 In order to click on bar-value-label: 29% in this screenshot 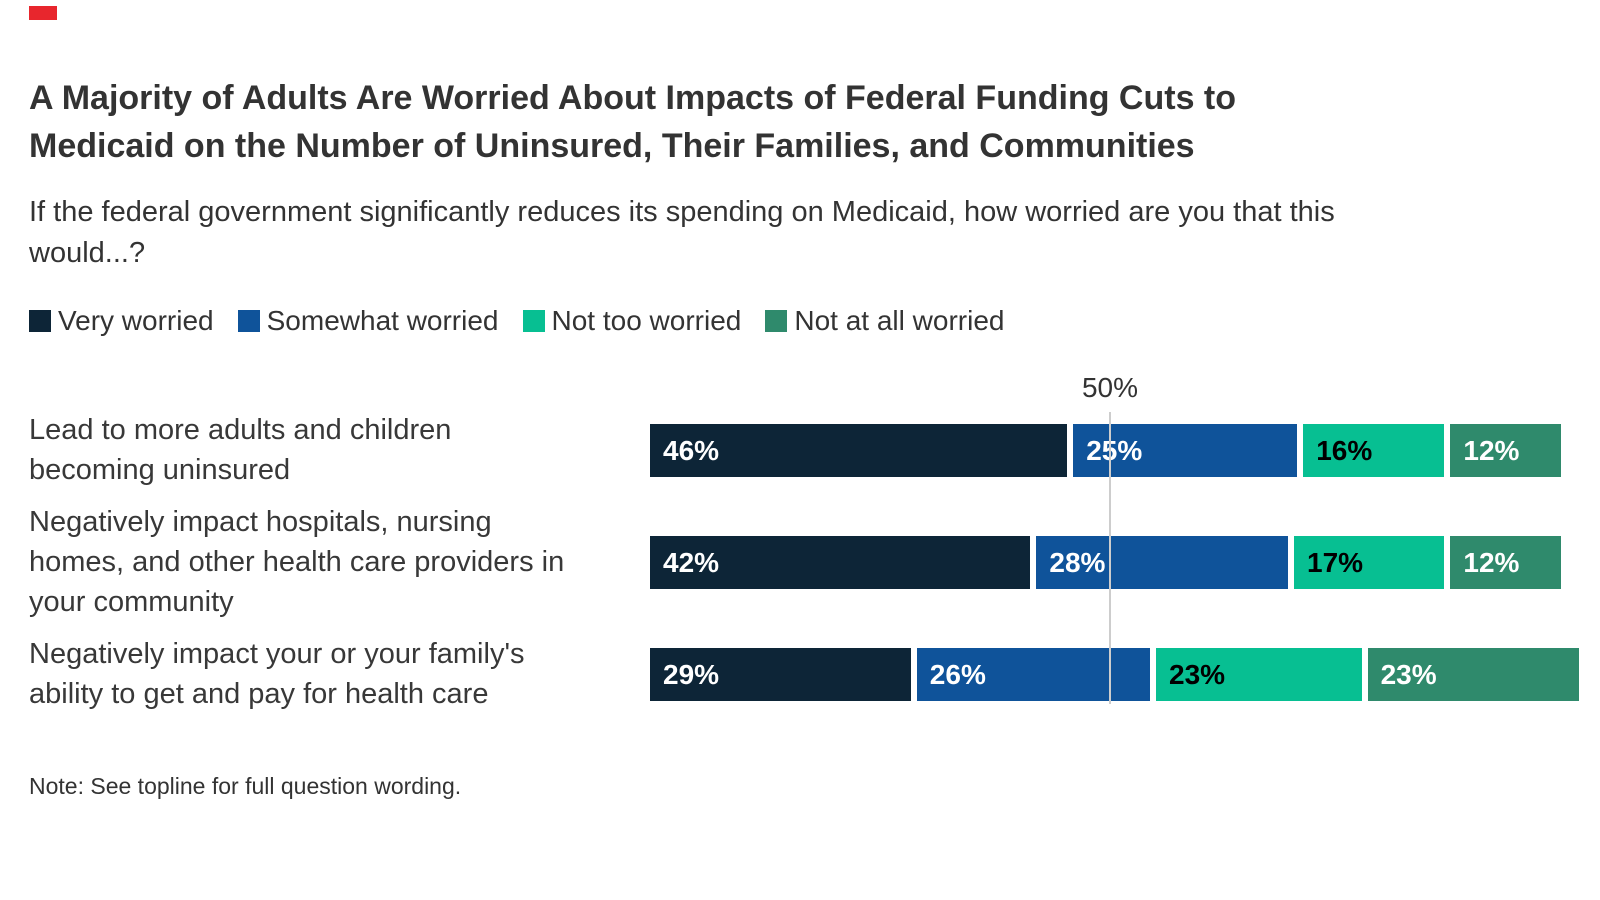, I will do `click(691, 674)`.